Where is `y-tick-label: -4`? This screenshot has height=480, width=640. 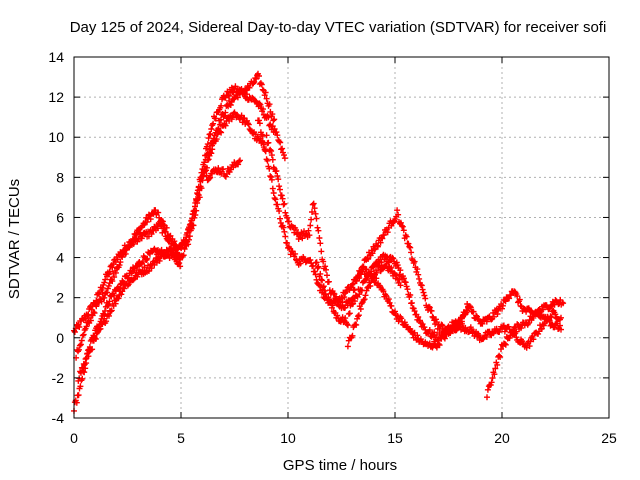
y-tick-label: -4 is located at coordinates (58, 418).